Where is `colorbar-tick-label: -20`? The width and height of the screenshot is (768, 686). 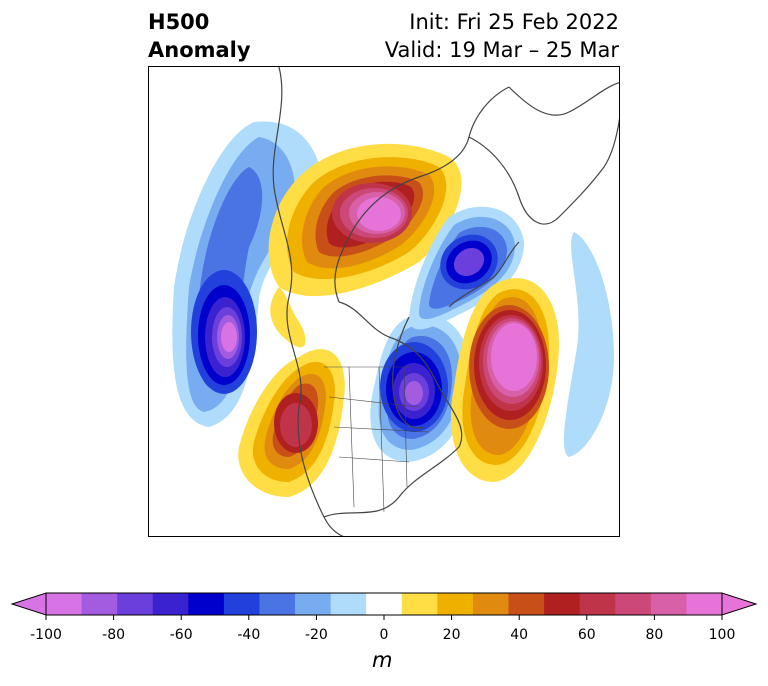
colorbar-tick-label: -20 is located at coordinates (316, 635).